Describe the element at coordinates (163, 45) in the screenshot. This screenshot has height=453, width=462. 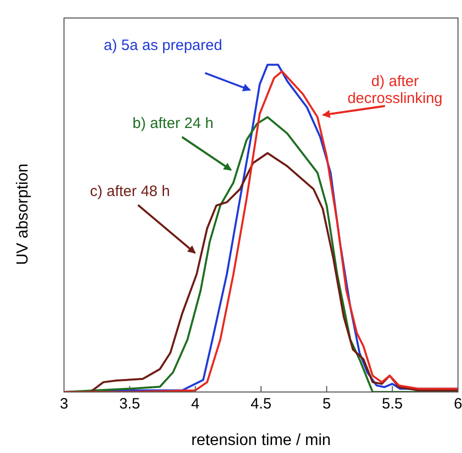
I see `text: a) 5a as prepared` at that location.